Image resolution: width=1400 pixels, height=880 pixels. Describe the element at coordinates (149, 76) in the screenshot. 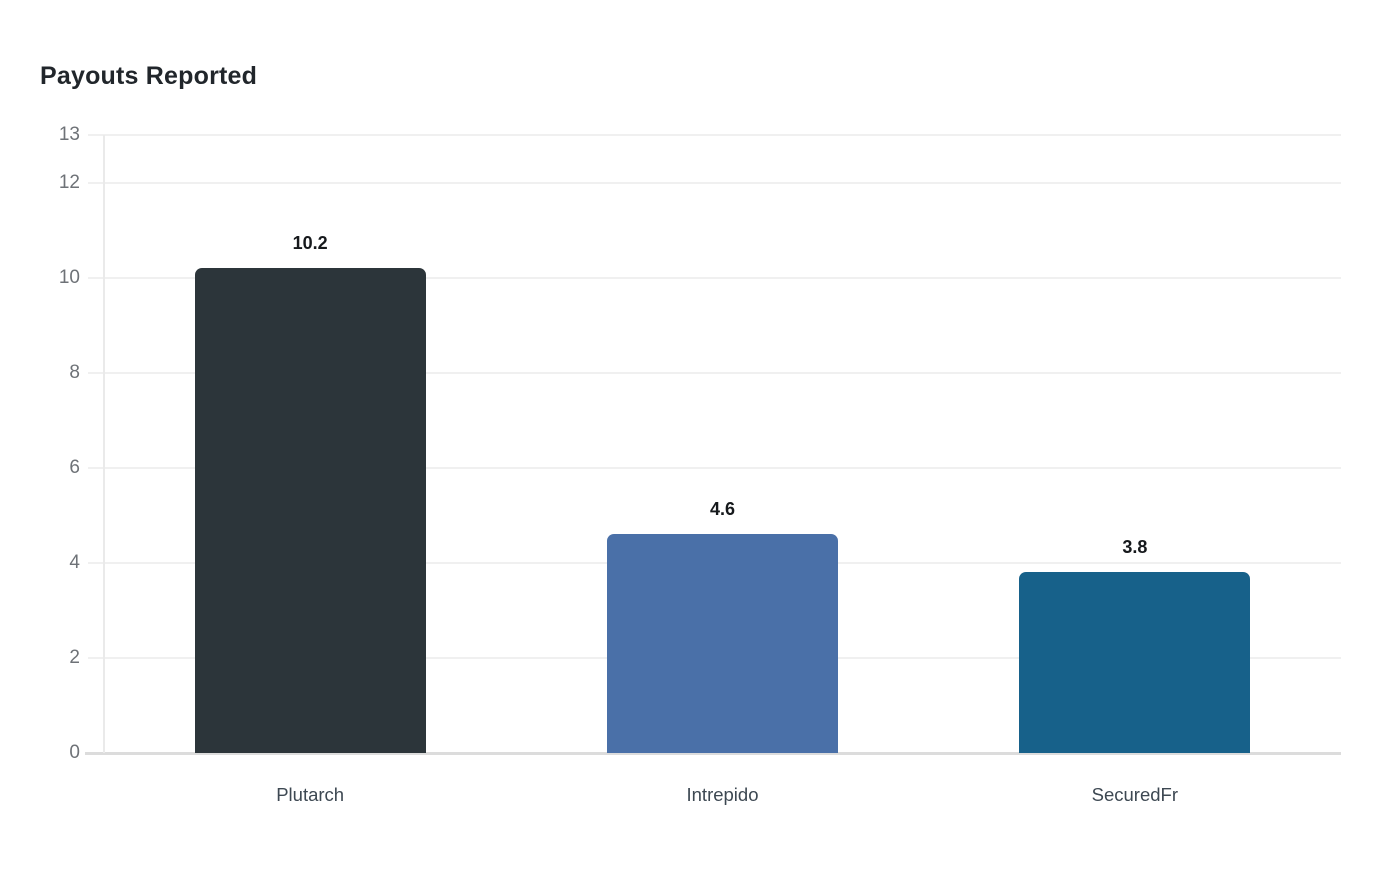

I see `chart-title: Payouts Reported` at that location.